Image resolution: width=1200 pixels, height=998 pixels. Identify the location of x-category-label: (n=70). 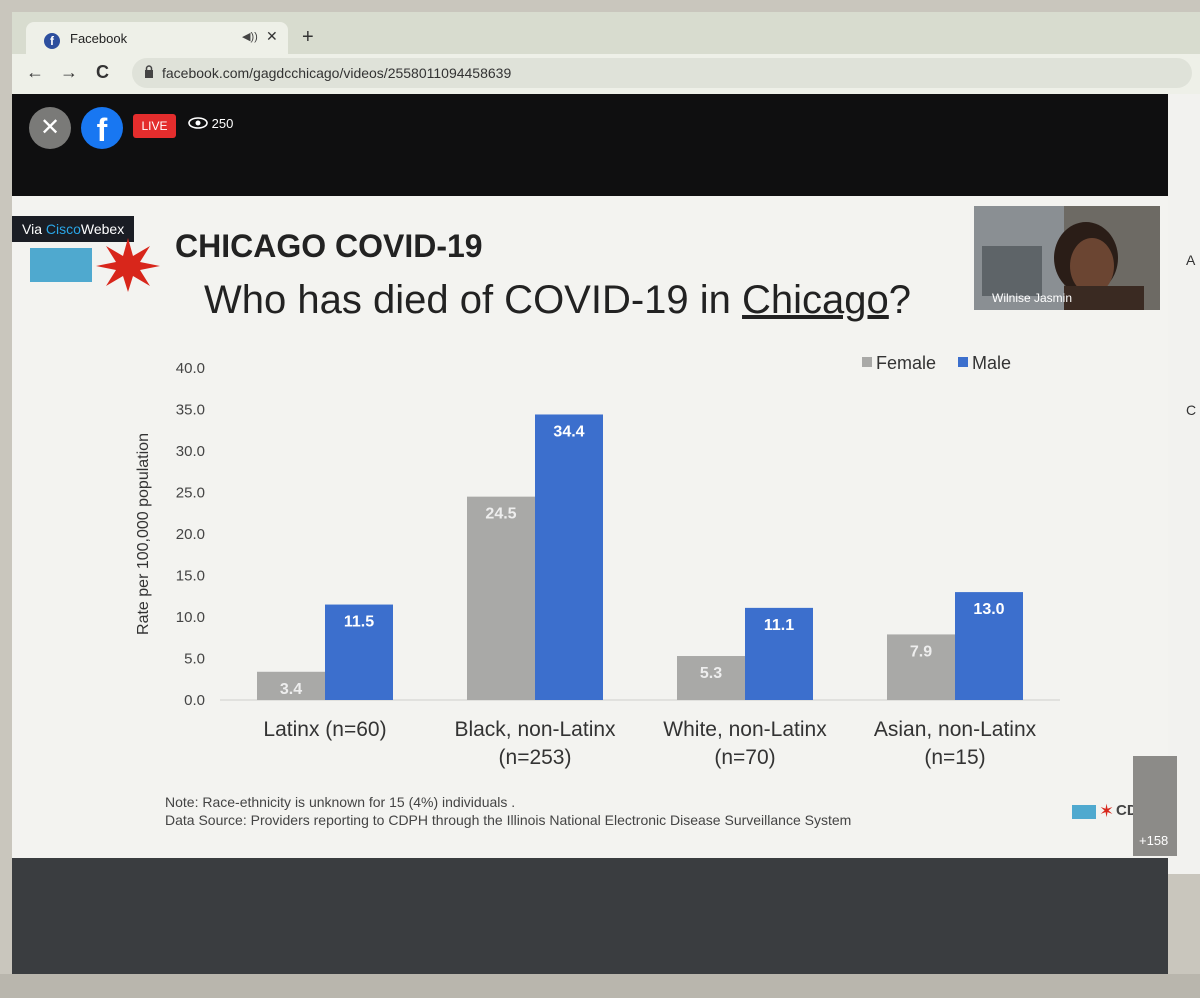
(744, 757).